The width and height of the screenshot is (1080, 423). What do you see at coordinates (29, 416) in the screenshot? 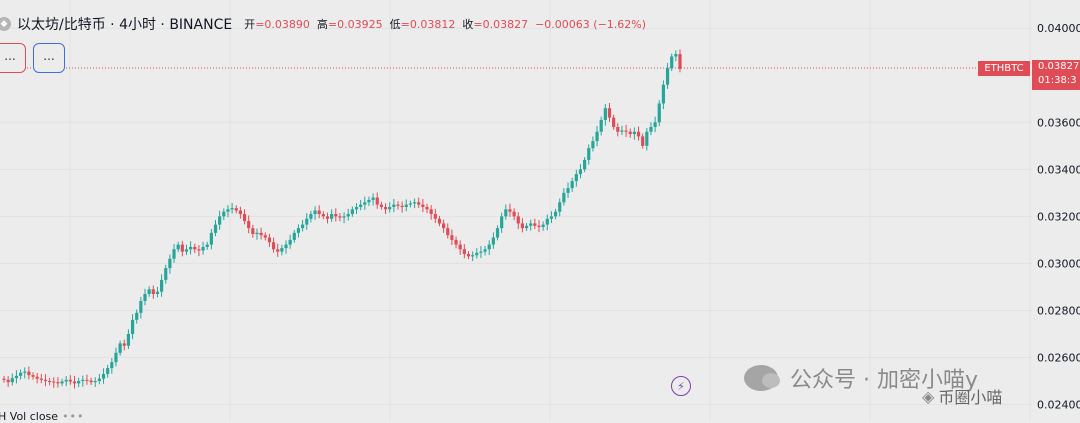
I see `volume-indicator-label: H Vol close` at bounding box center [29, 416].